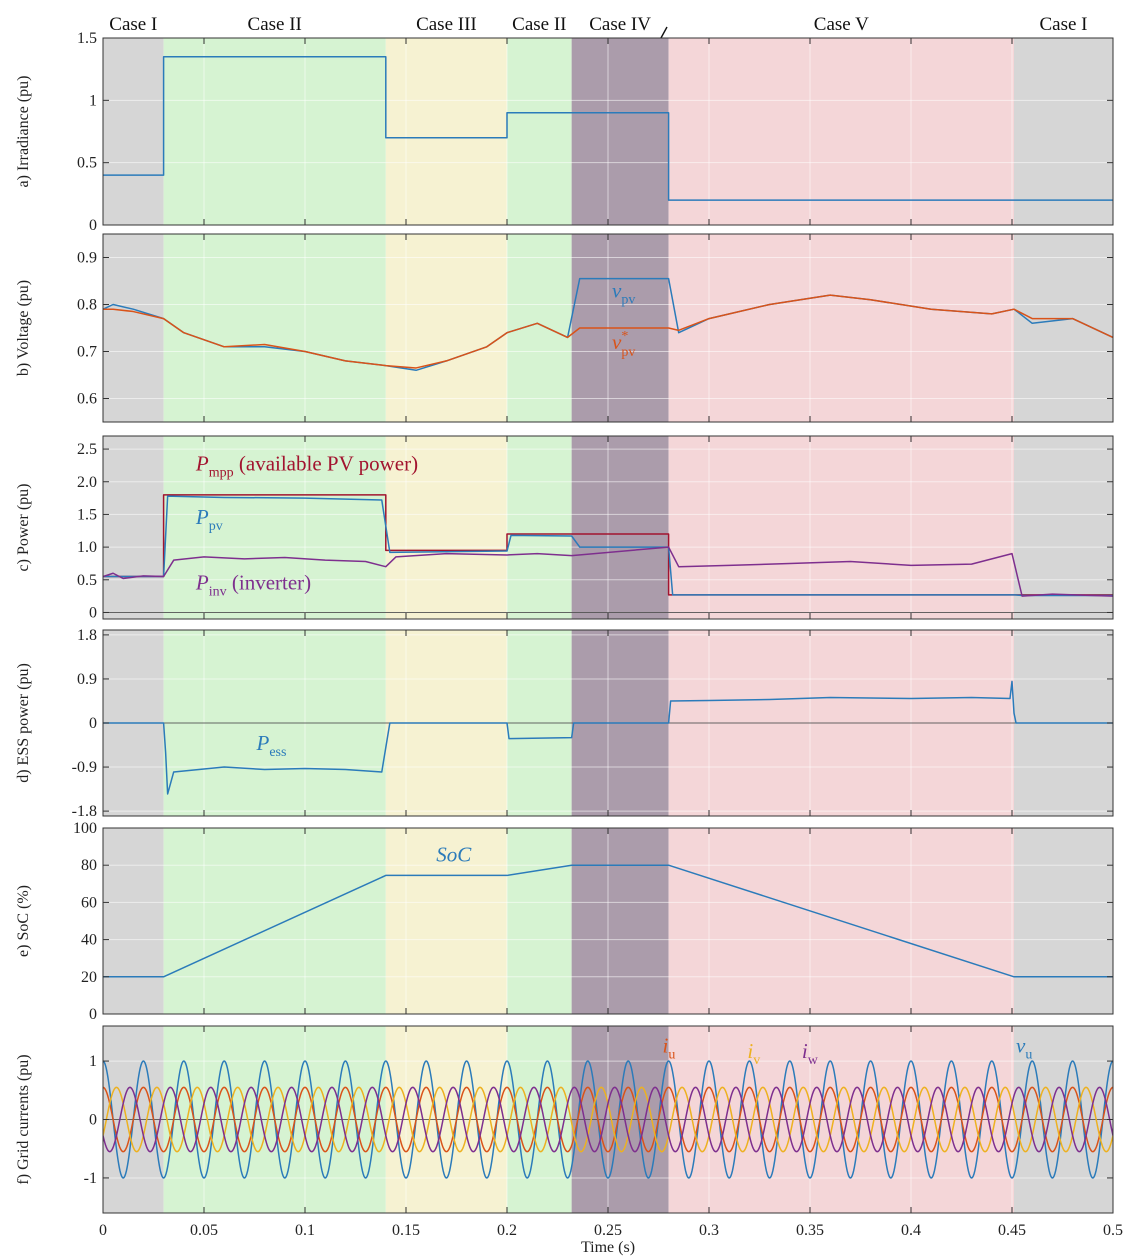 The height and width of the screenshot is (1259, 1129). What do you see at coordinates (89, 940) in the screenshot?
I see `y-tick-label: 40` at bounding box center [89, 940].